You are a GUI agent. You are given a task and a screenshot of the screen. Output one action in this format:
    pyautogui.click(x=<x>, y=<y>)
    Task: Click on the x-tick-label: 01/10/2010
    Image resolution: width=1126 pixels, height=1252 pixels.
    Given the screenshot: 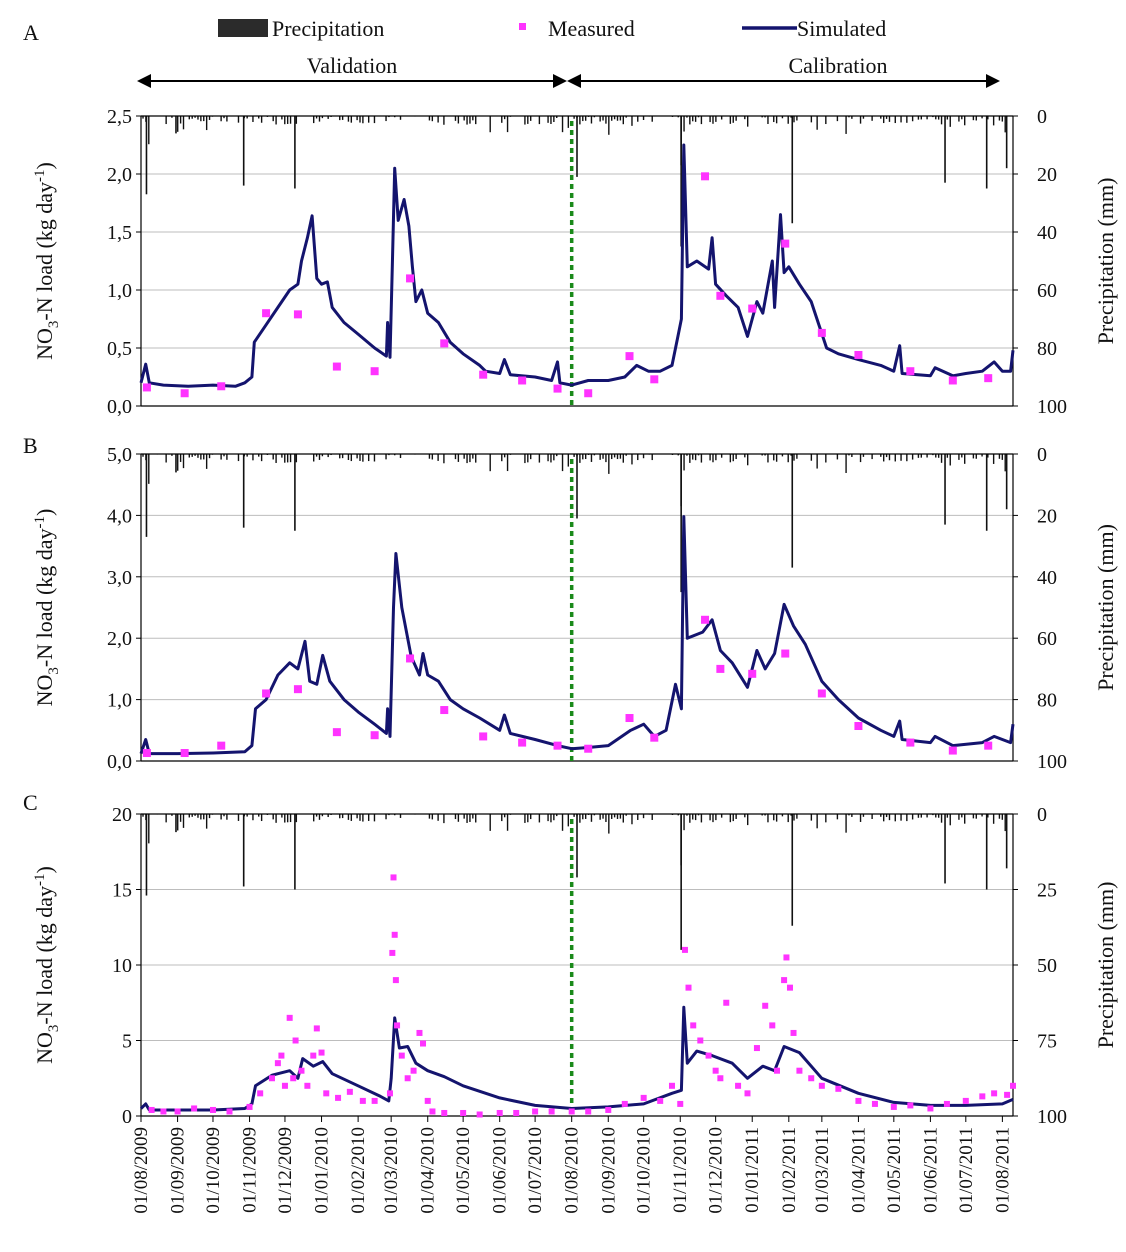 What is the action you would take?
    pyautogui.click(x=644, y=1170)
    